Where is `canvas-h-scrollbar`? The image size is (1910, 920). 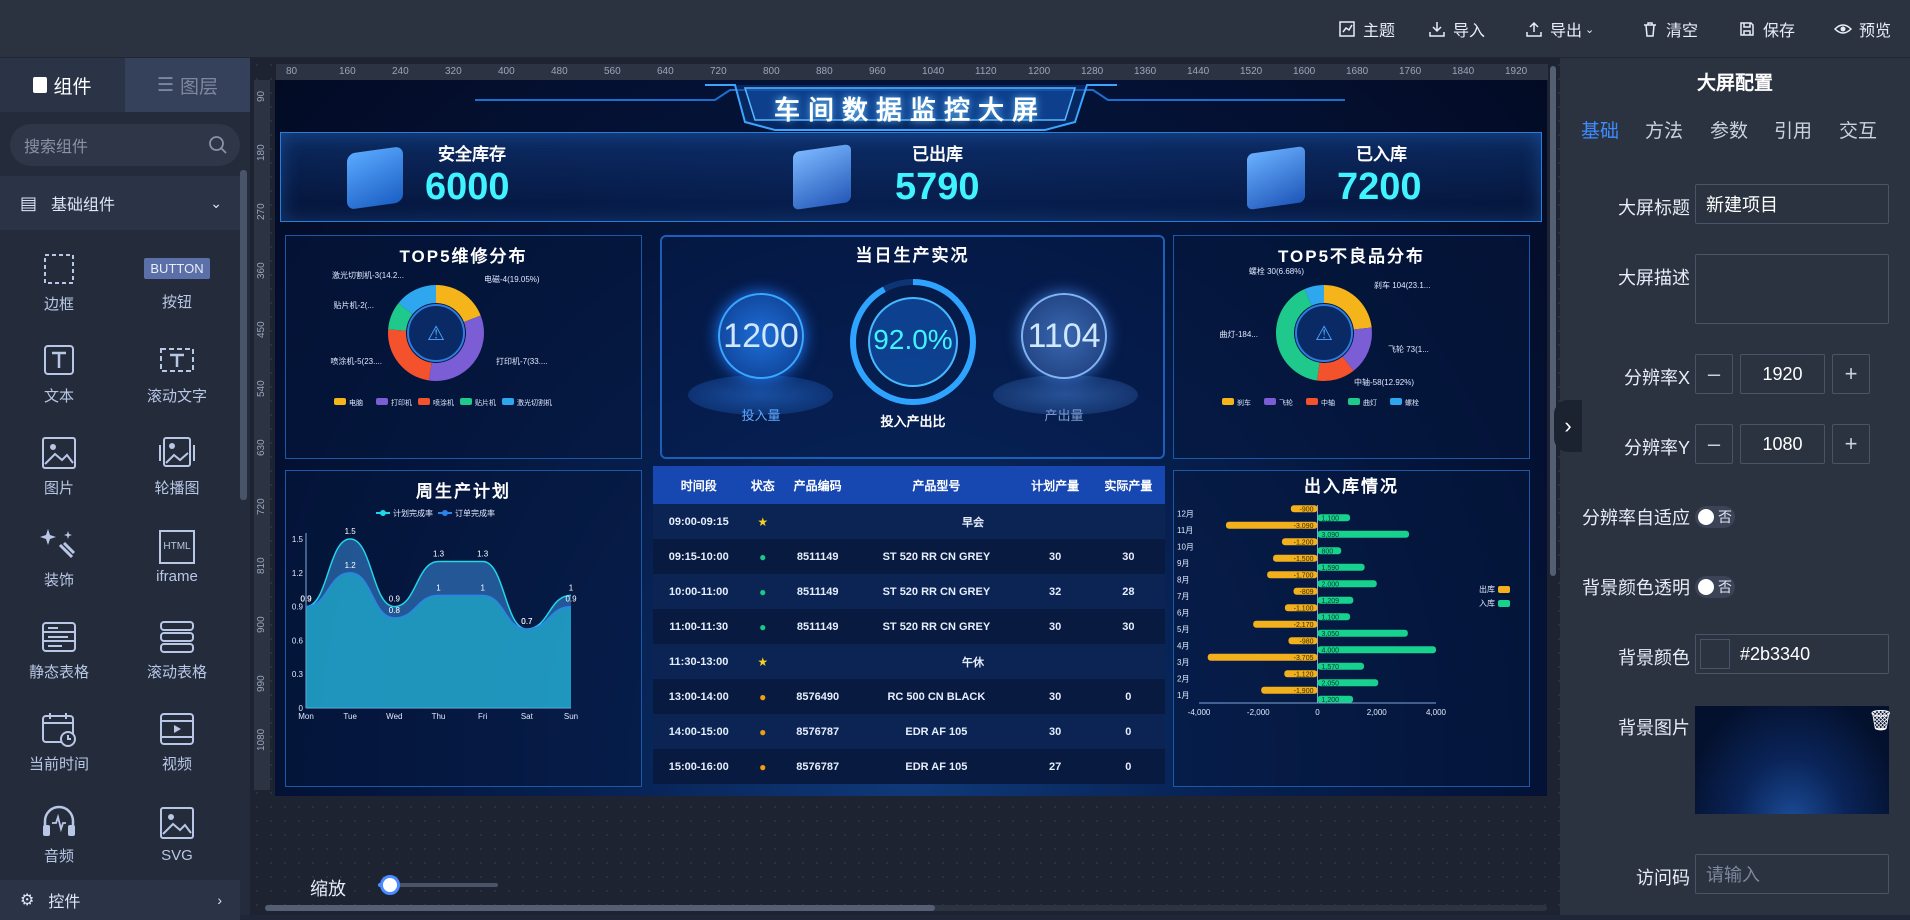
canvas-h-scrollbar is located at coordinates (906, 908).